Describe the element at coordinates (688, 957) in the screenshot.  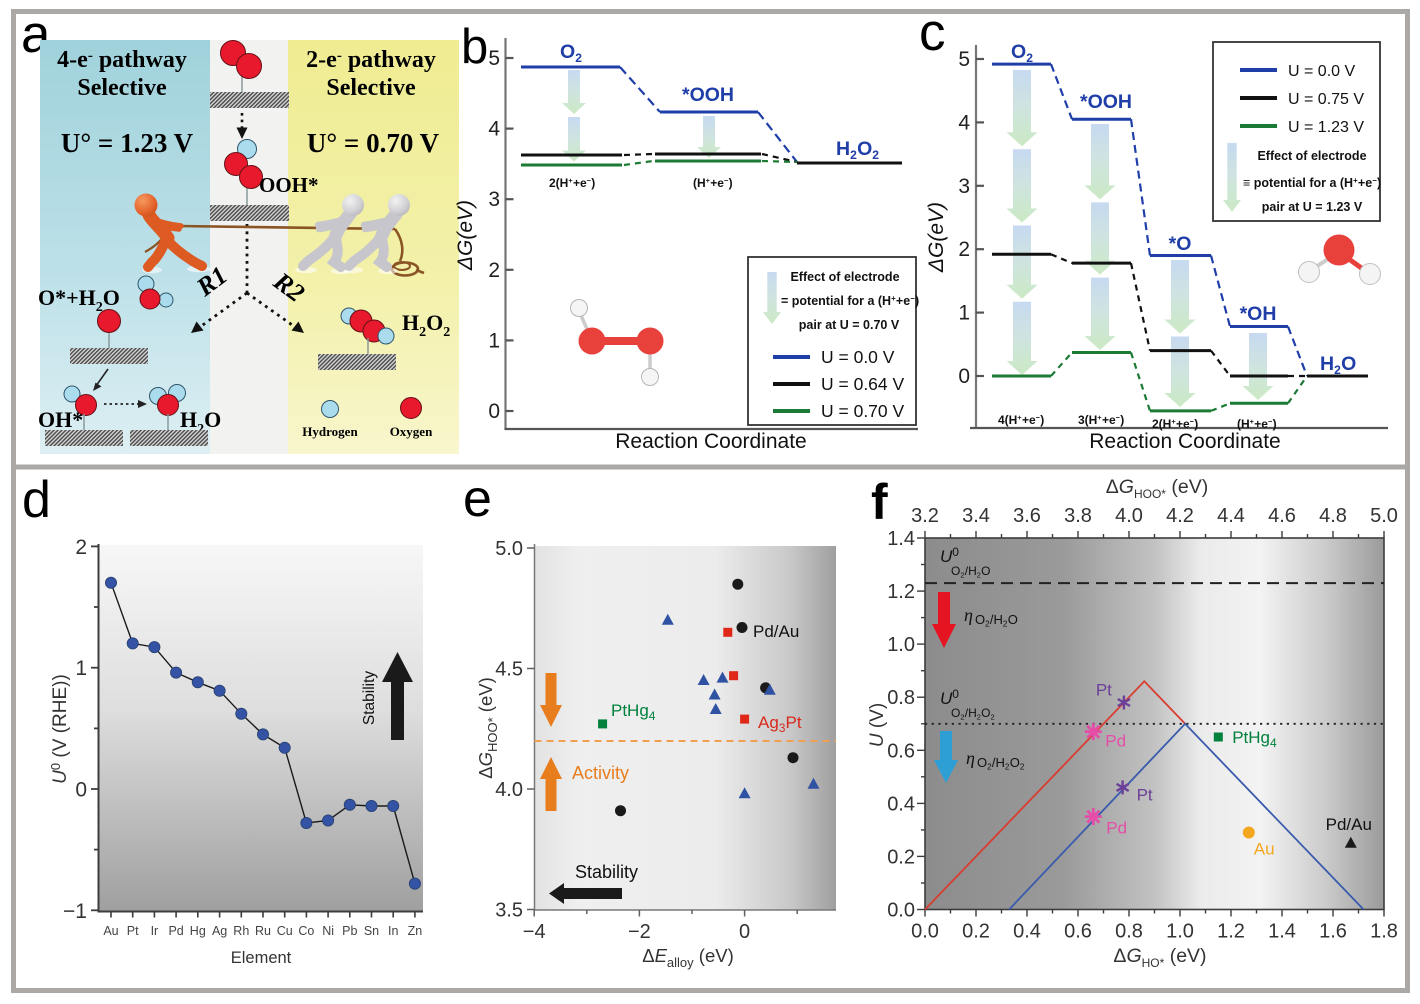
I see `svg-text: ΔEalloy (eV)` at that location.